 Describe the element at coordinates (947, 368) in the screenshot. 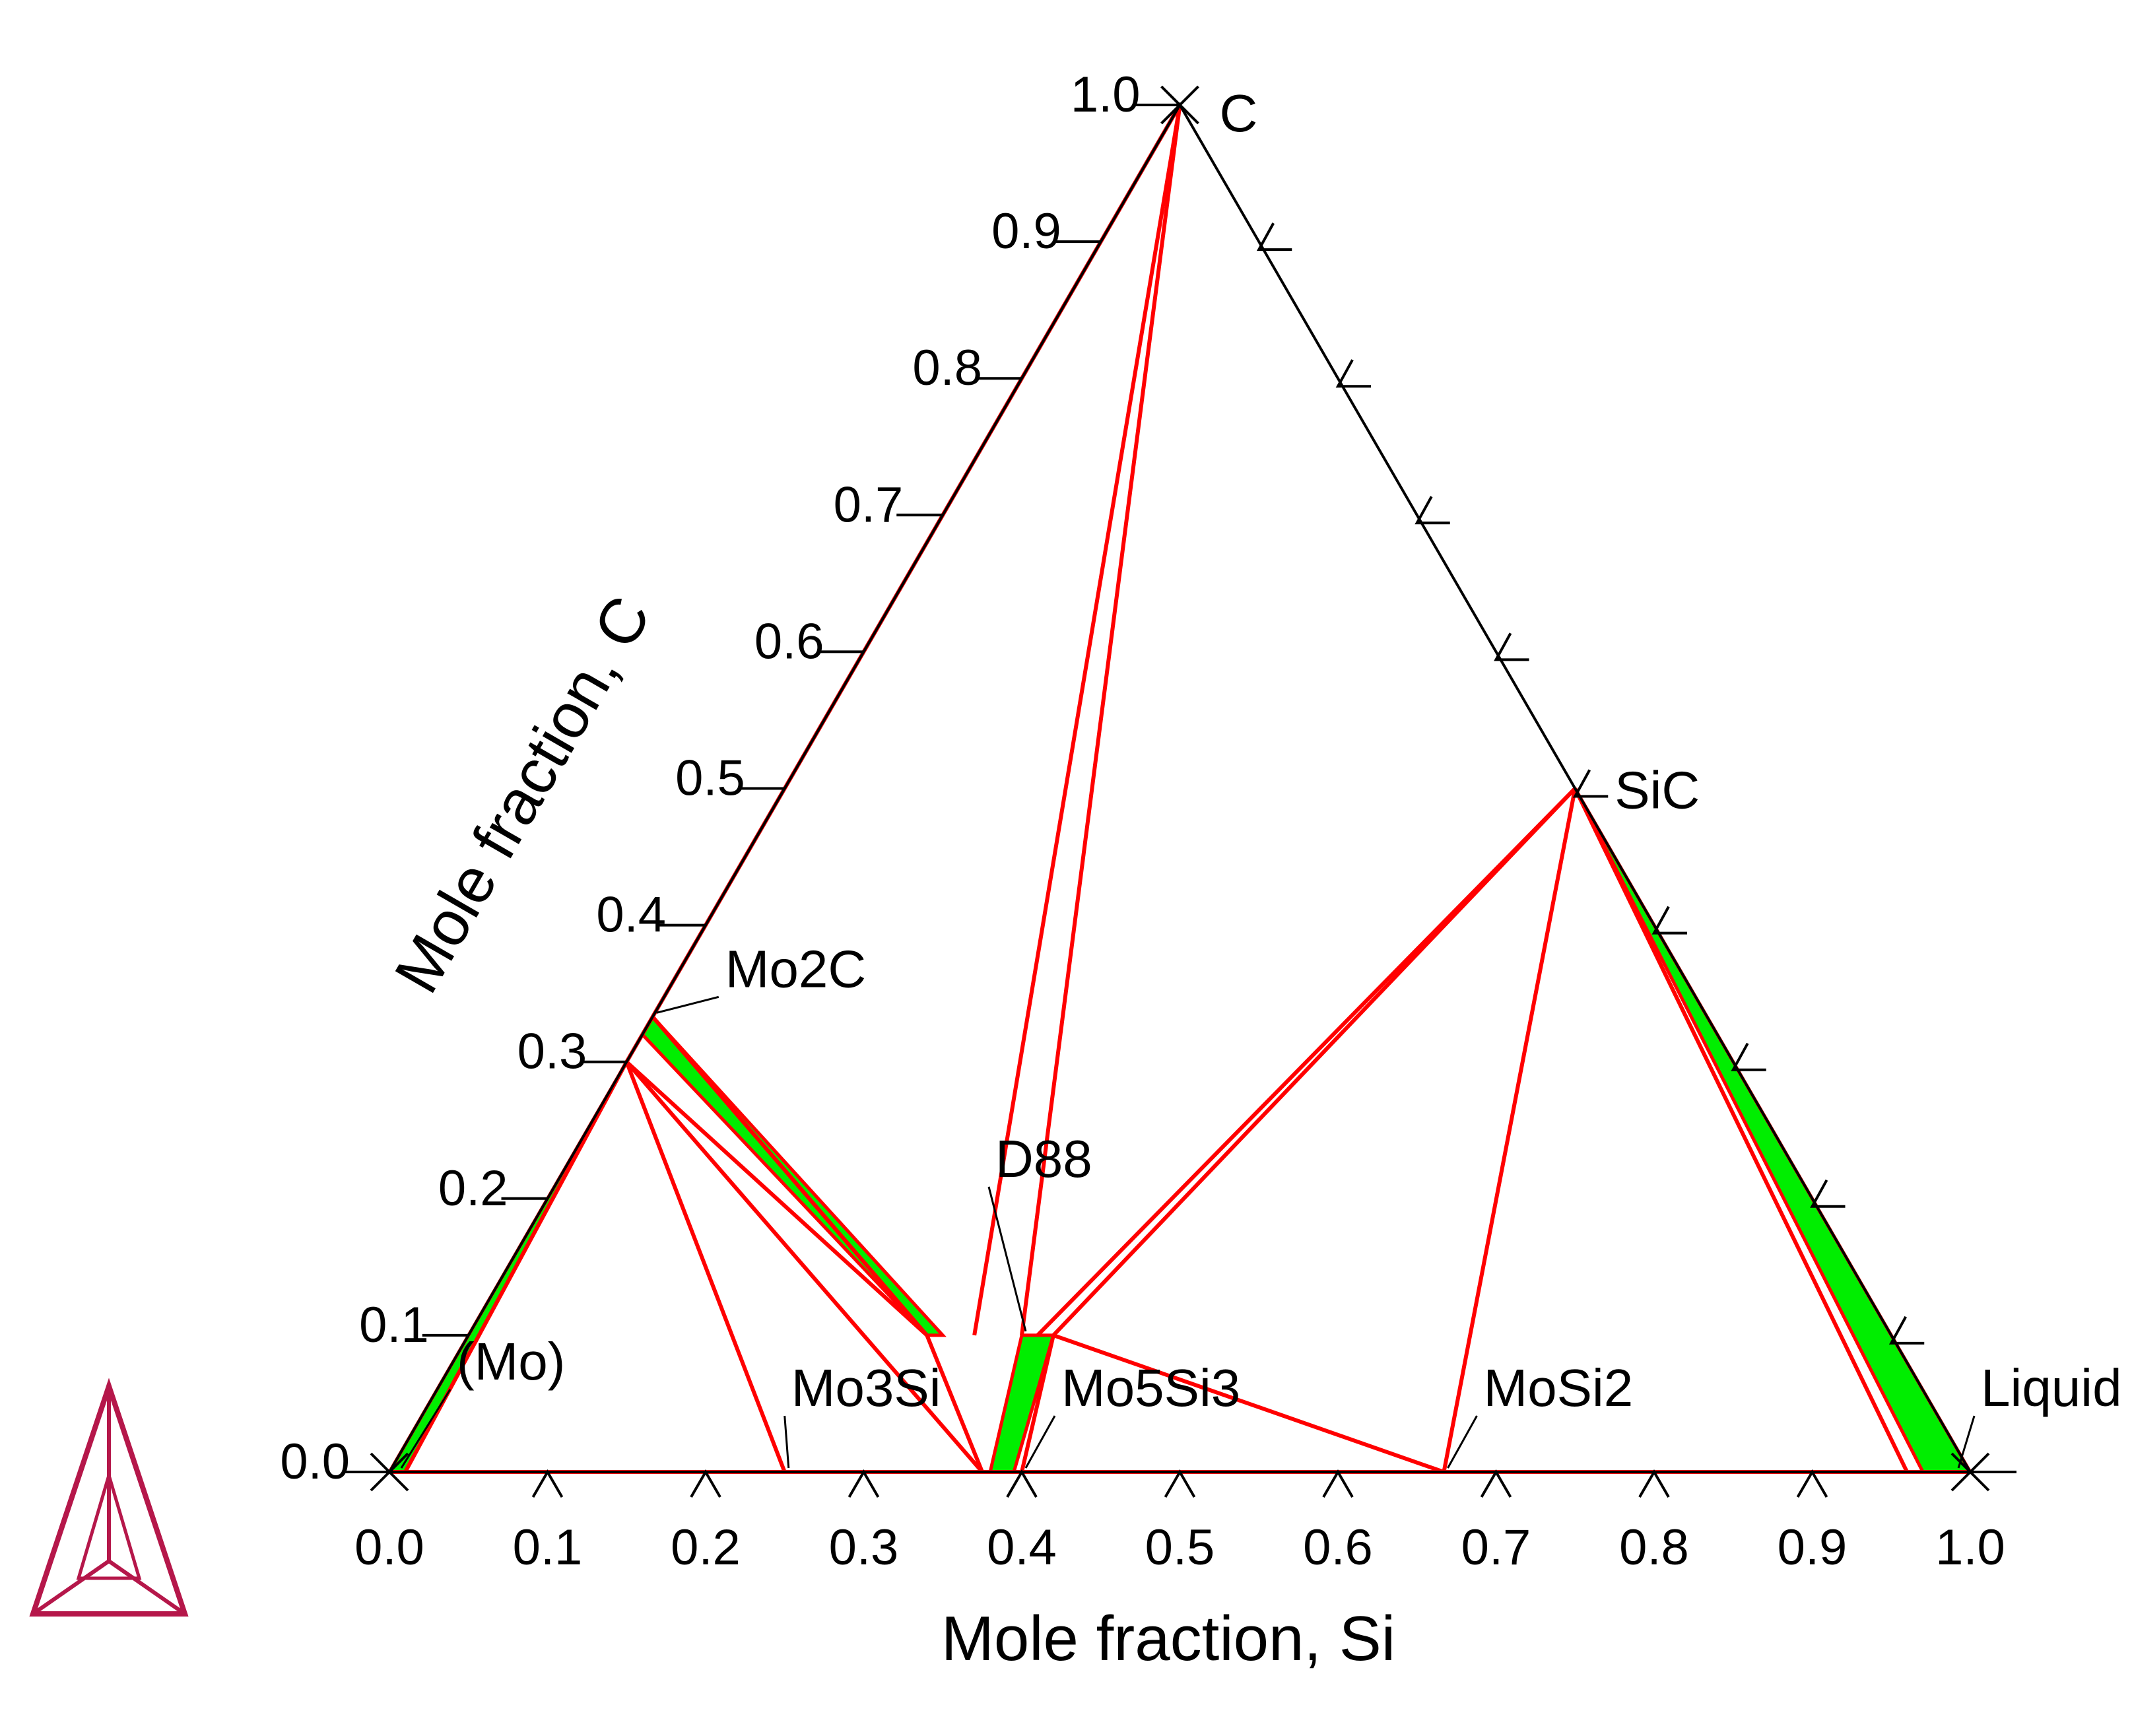

I see `y-tick-label-8: 0.8` at that location.